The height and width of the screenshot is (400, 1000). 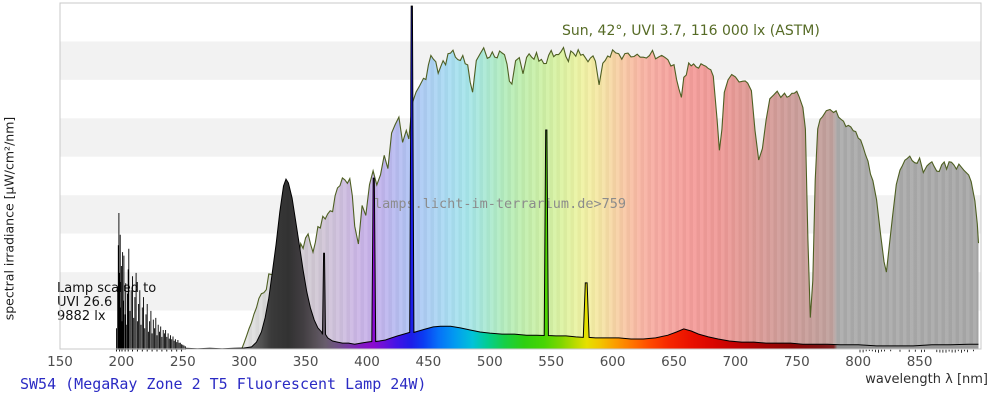 I want to click on uv-noise-spikes, so click(x=151, y=282).